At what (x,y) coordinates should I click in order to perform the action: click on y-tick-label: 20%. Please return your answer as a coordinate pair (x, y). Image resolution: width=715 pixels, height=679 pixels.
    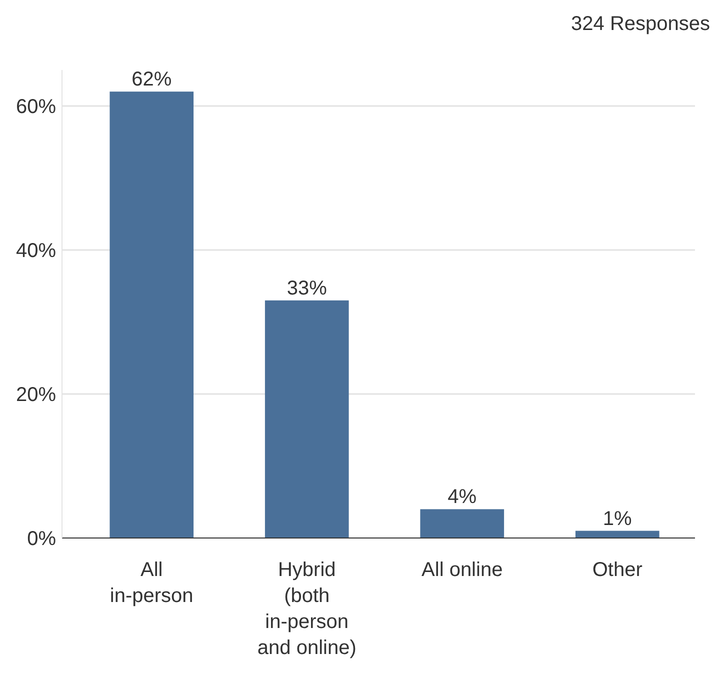
    Looking at the image, I should click on (36, 395).